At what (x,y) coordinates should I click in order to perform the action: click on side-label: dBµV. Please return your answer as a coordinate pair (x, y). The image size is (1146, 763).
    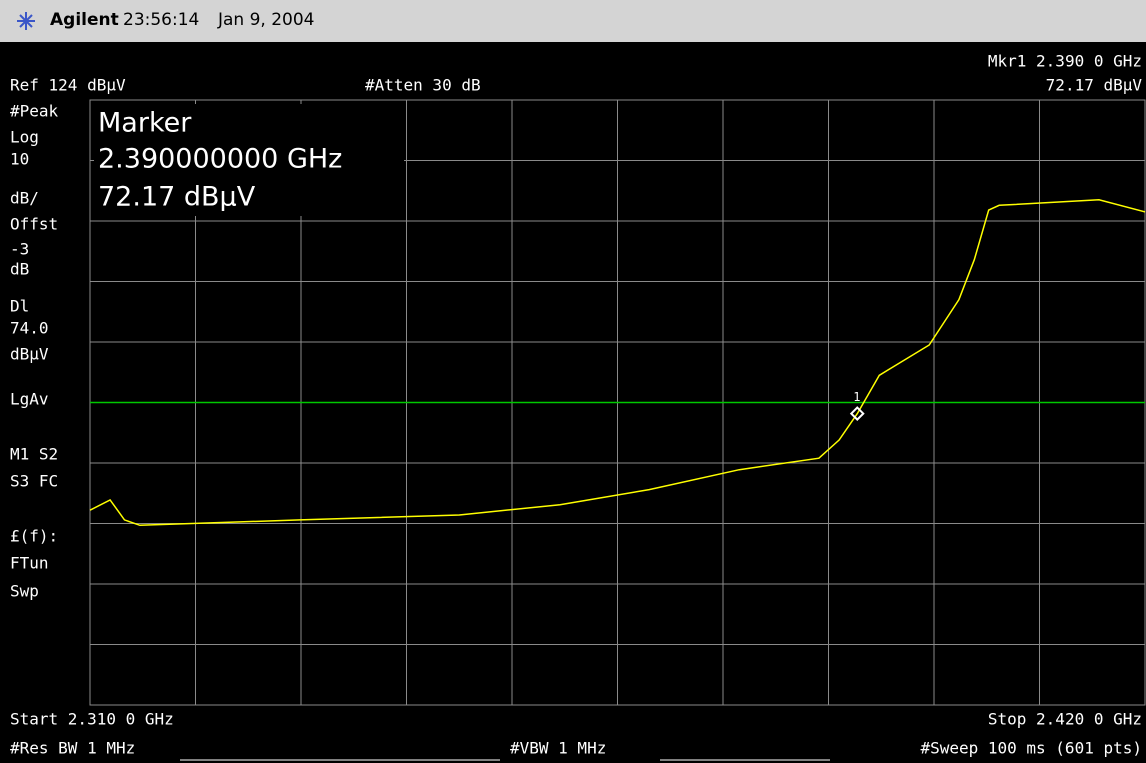
    Looking at the image, I should click on (29, 354).